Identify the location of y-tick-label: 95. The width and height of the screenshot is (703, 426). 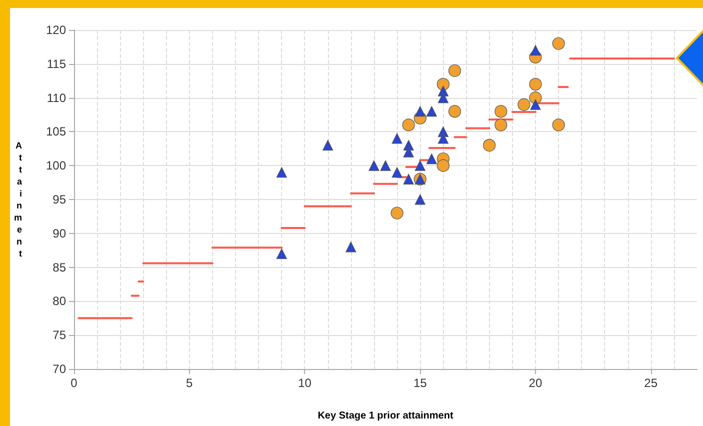
(59, 199).